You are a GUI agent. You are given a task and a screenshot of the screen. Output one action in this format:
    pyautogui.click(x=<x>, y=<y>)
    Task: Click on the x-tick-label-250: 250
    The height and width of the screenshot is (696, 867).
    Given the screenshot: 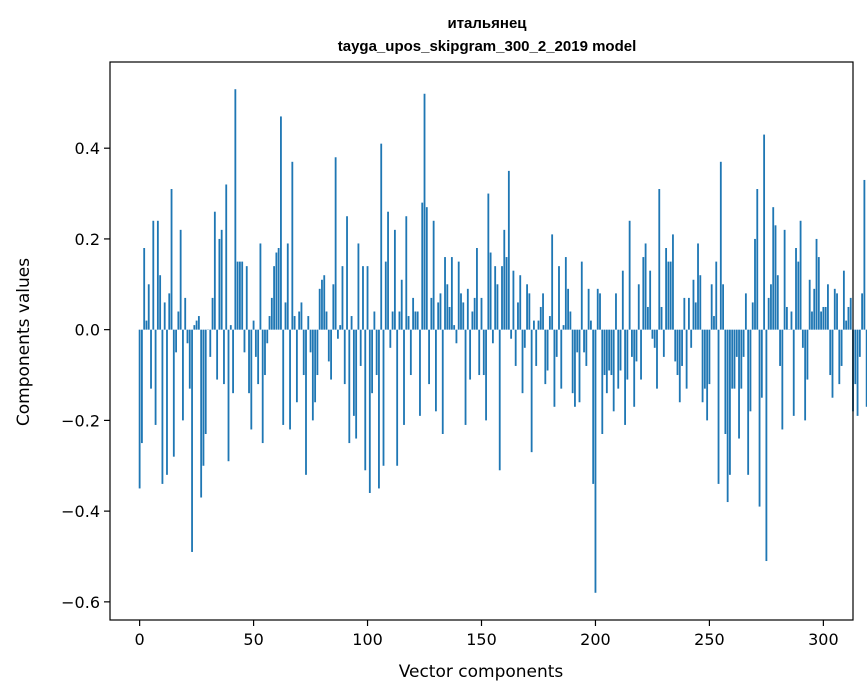 What is the action you would take?
    pyautogui.click(x=709, y=639)
    